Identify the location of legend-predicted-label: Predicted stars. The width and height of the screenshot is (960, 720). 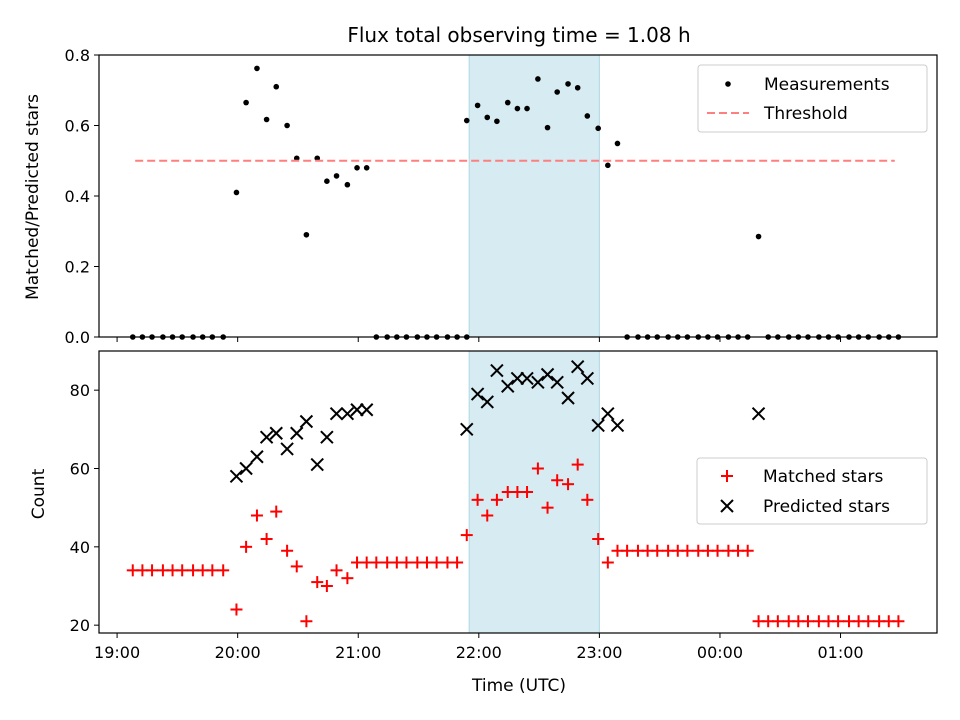
(826, 507).